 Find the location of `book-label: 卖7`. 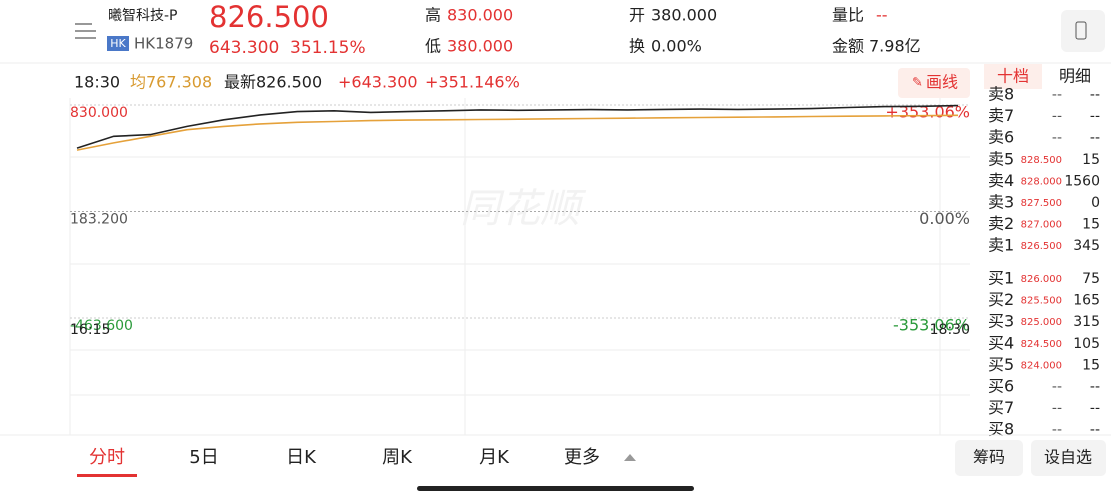

book-label: 卖7 is located at coordinates (1001, 115).